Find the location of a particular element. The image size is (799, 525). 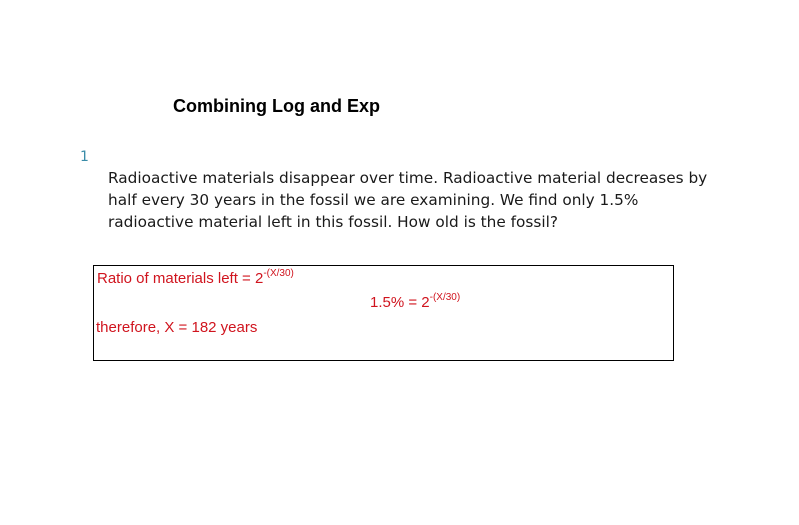

question-number: 1 is located at coordinates (84, 157).